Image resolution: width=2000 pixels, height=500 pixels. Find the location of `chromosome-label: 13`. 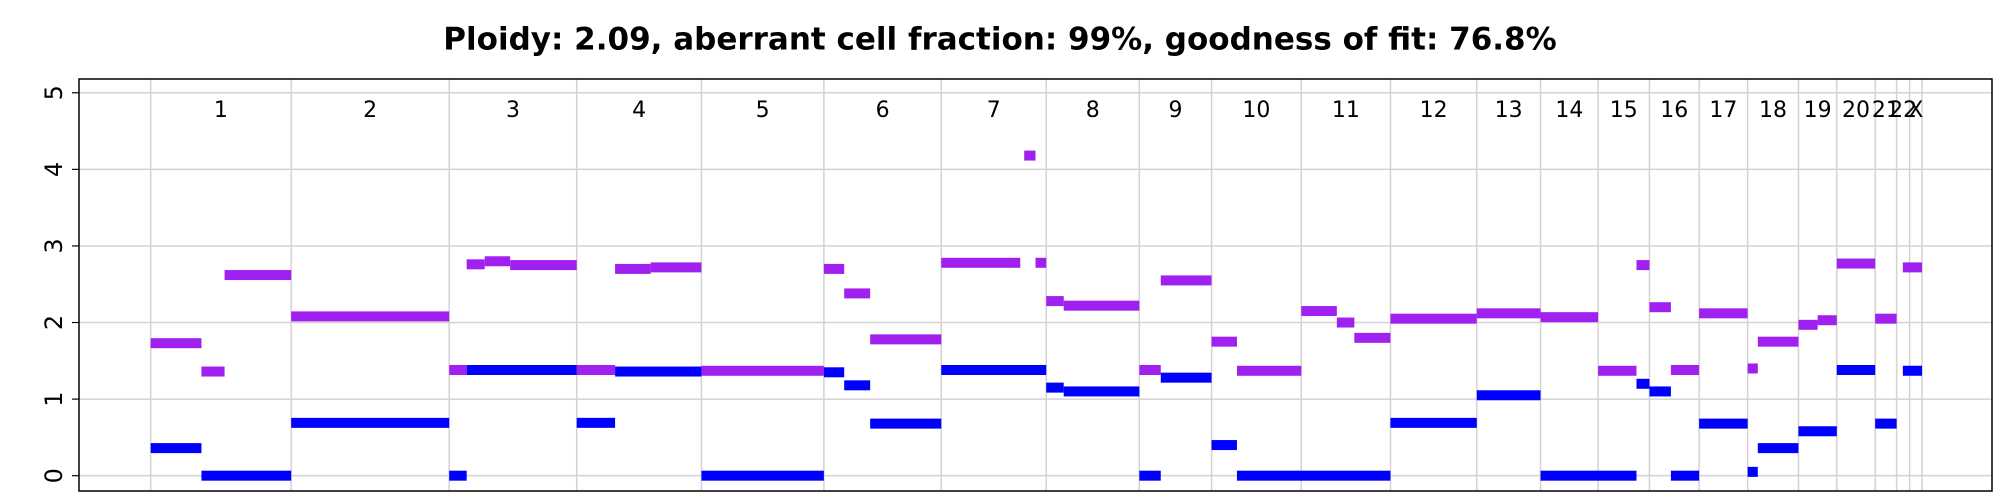

chromosome-label: 13 is located at coordinates (1509, 110).